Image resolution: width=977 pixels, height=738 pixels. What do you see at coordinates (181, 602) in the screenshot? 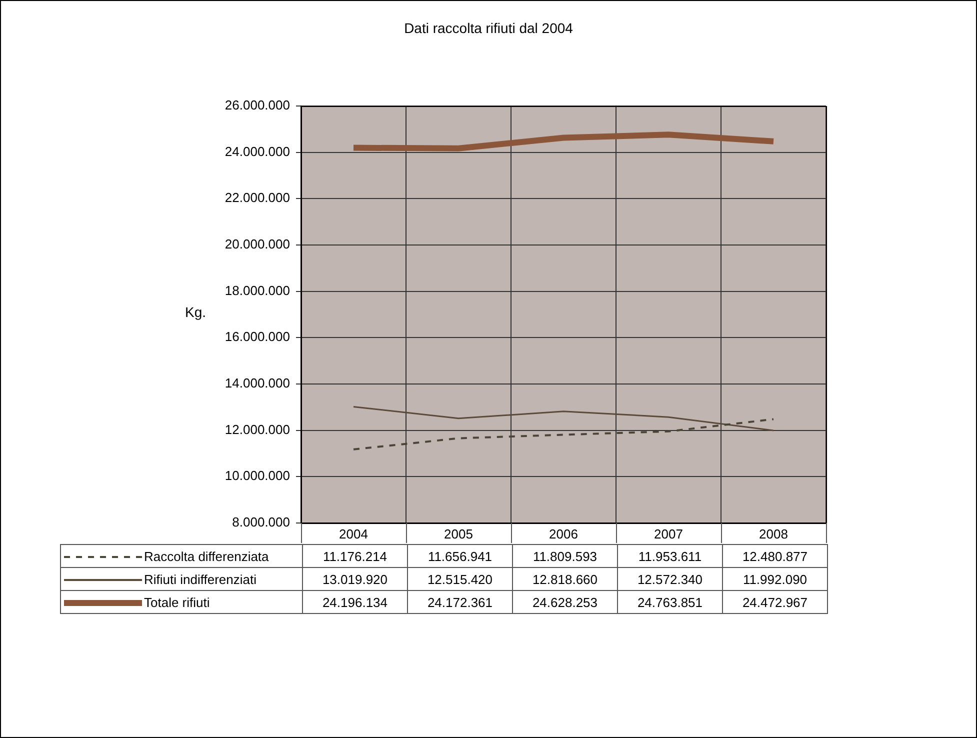
I see `legend-label: Totale rifiuti` at bounding box center [181, 602].